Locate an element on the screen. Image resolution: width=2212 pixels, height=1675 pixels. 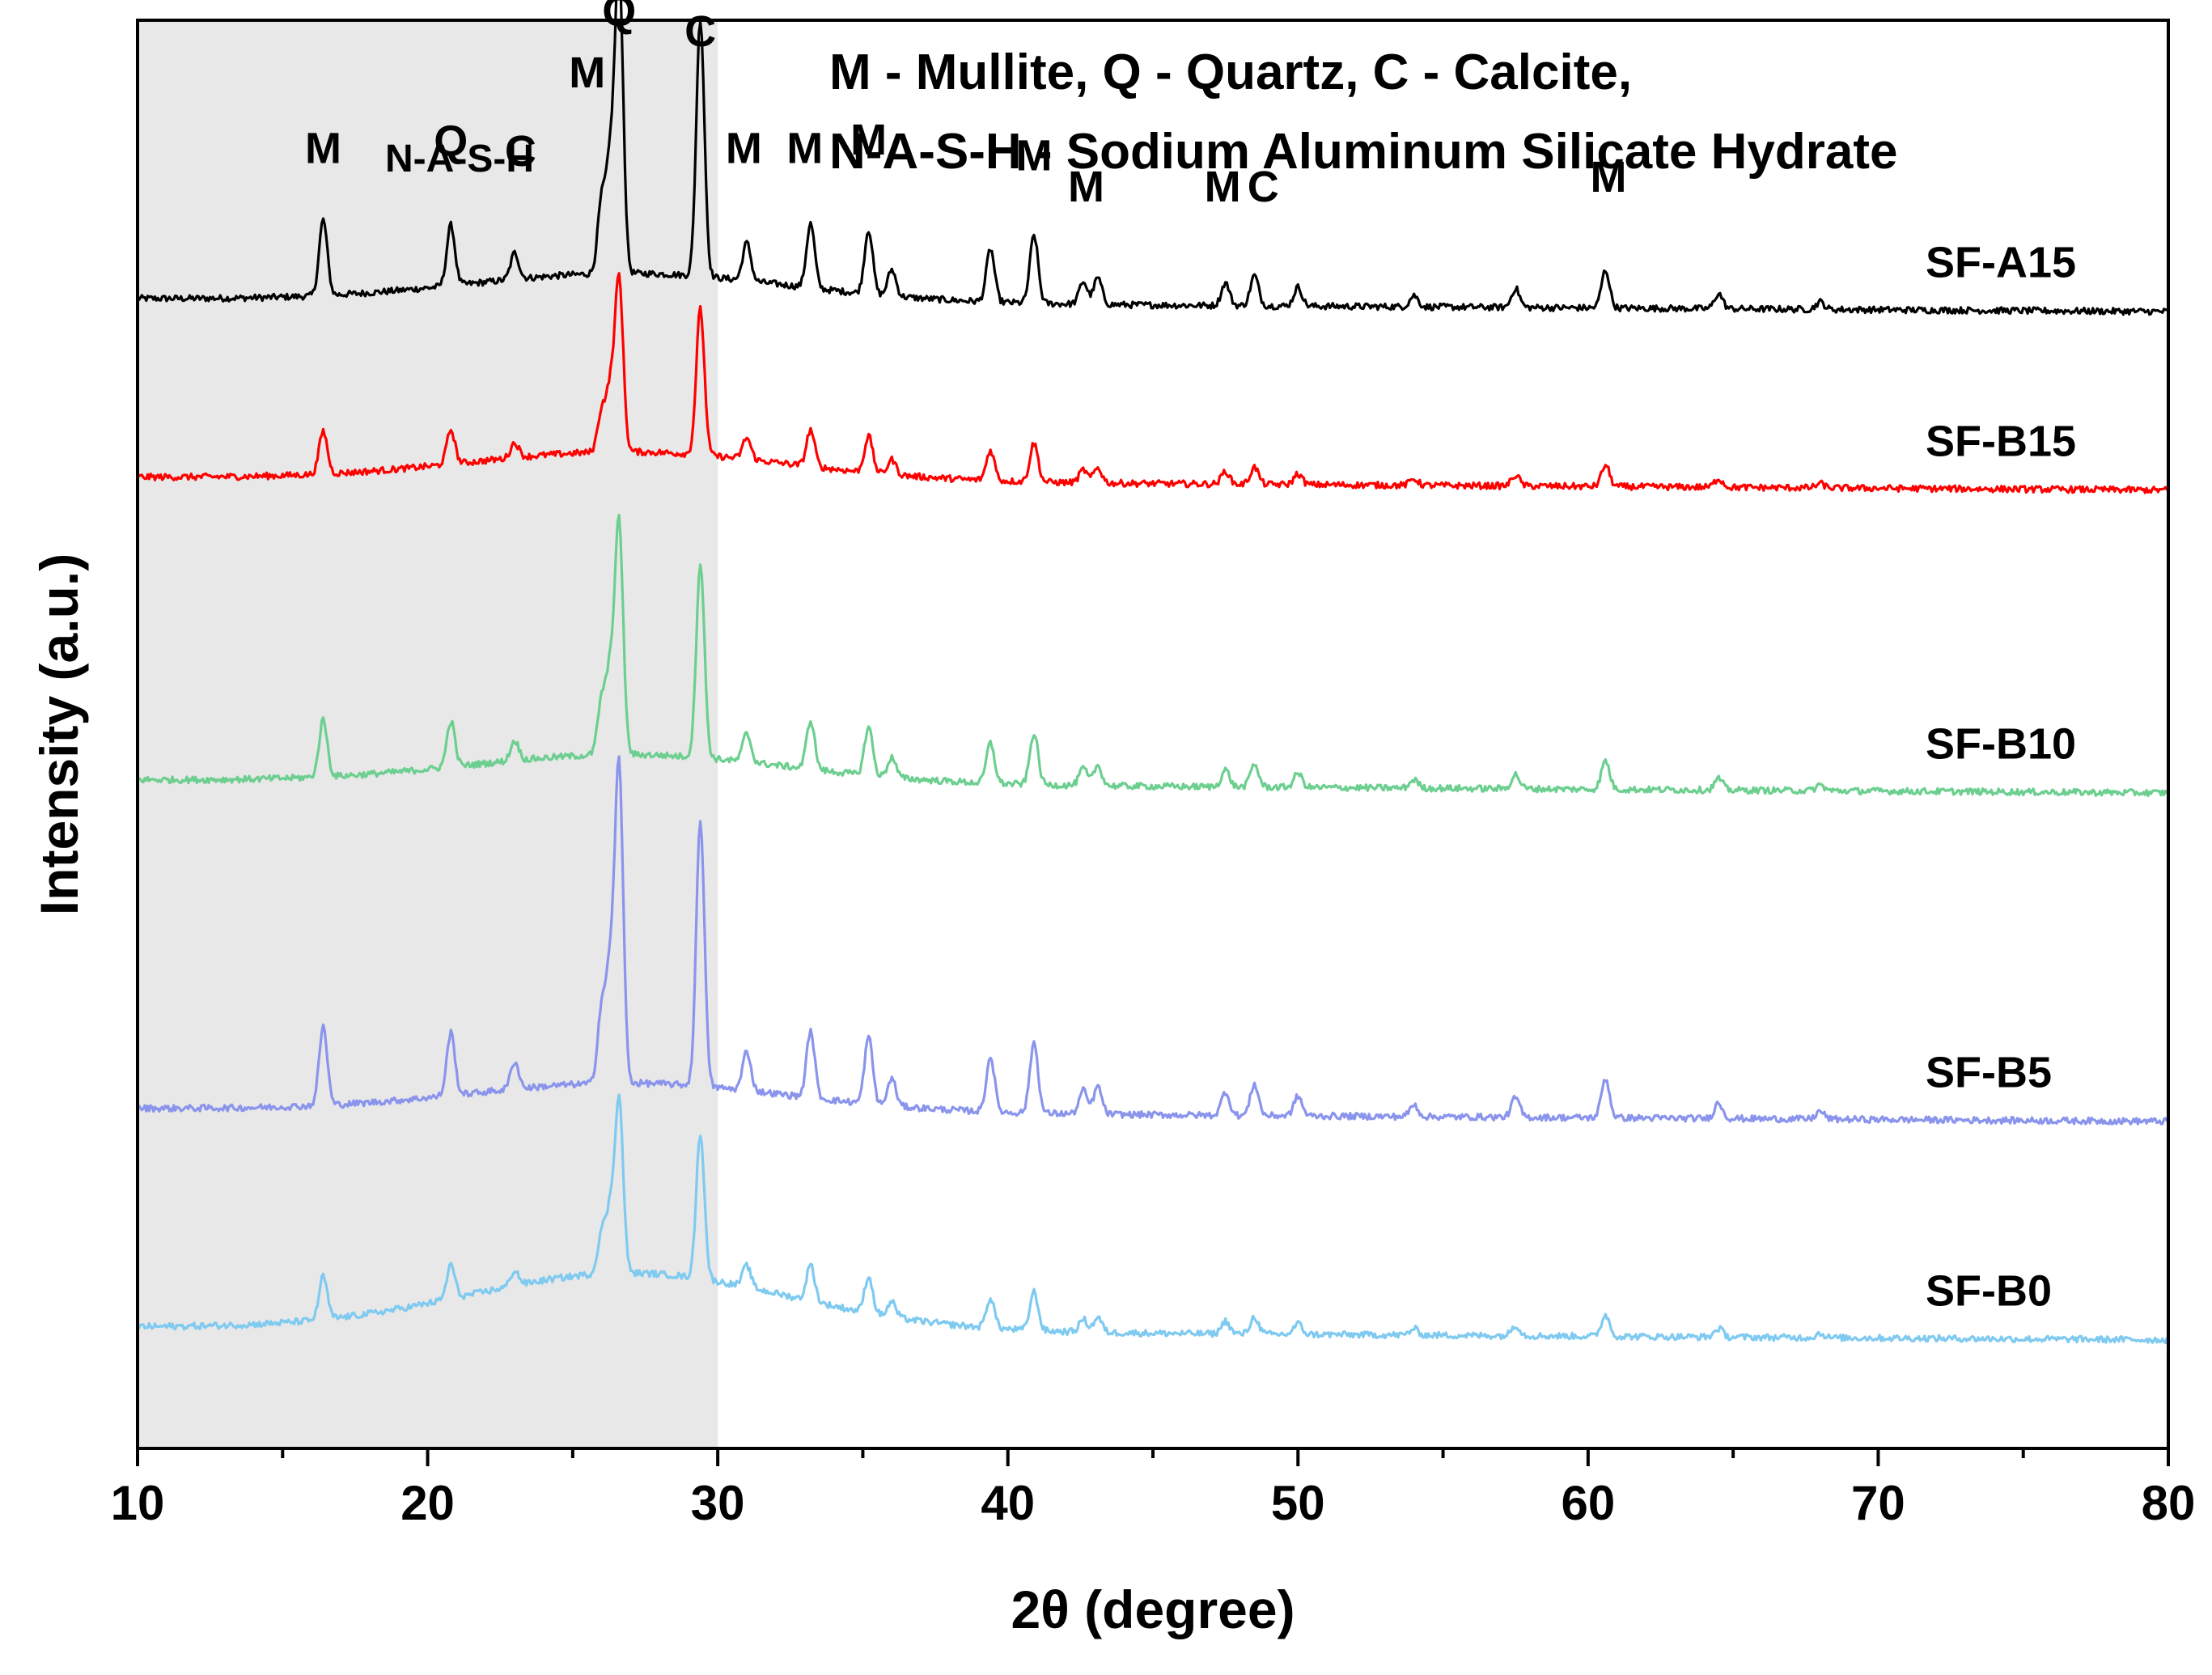
series-line-sf-b15 is located at coordinates (1152, 383).